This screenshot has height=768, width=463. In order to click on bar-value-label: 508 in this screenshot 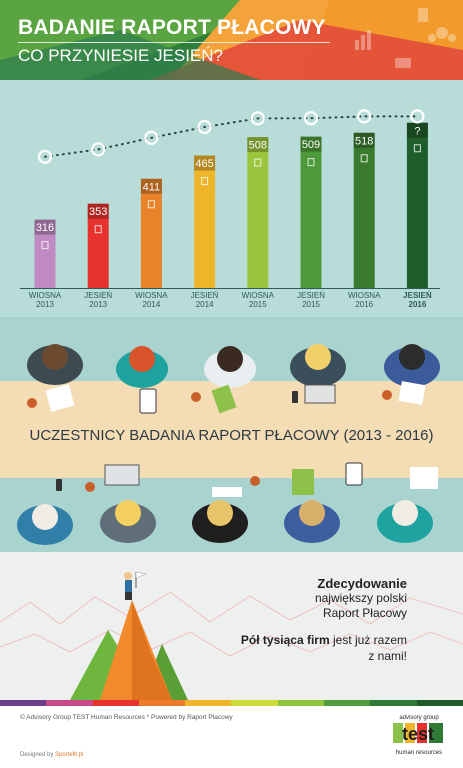, I will do `click(258, 146)`.